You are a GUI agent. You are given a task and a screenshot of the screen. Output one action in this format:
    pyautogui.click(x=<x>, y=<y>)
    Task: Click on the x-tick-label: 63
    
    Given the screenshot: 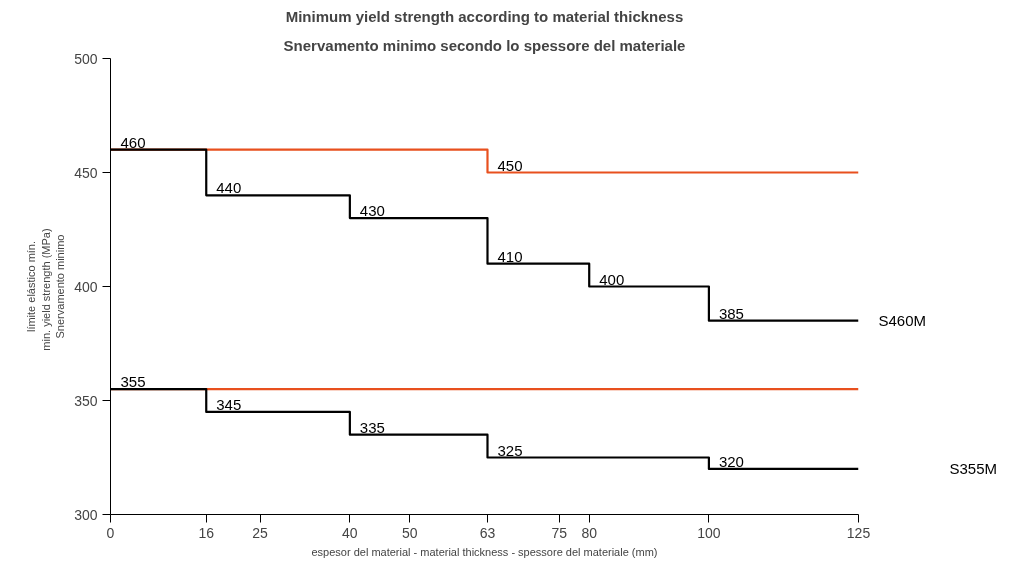 What is the action you would take?
    pyautogui.click(x=487, y=532)
    